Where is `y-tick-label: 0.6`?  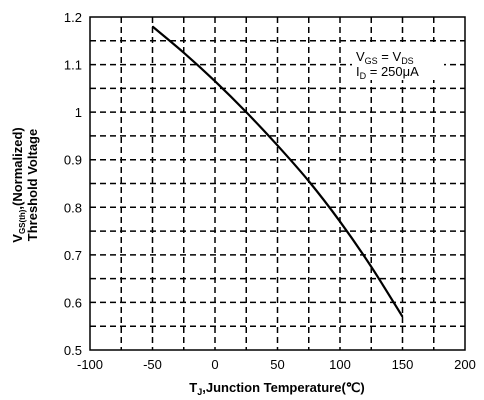
y-tick-label: 0.6 is located at coordinates (73, 302).